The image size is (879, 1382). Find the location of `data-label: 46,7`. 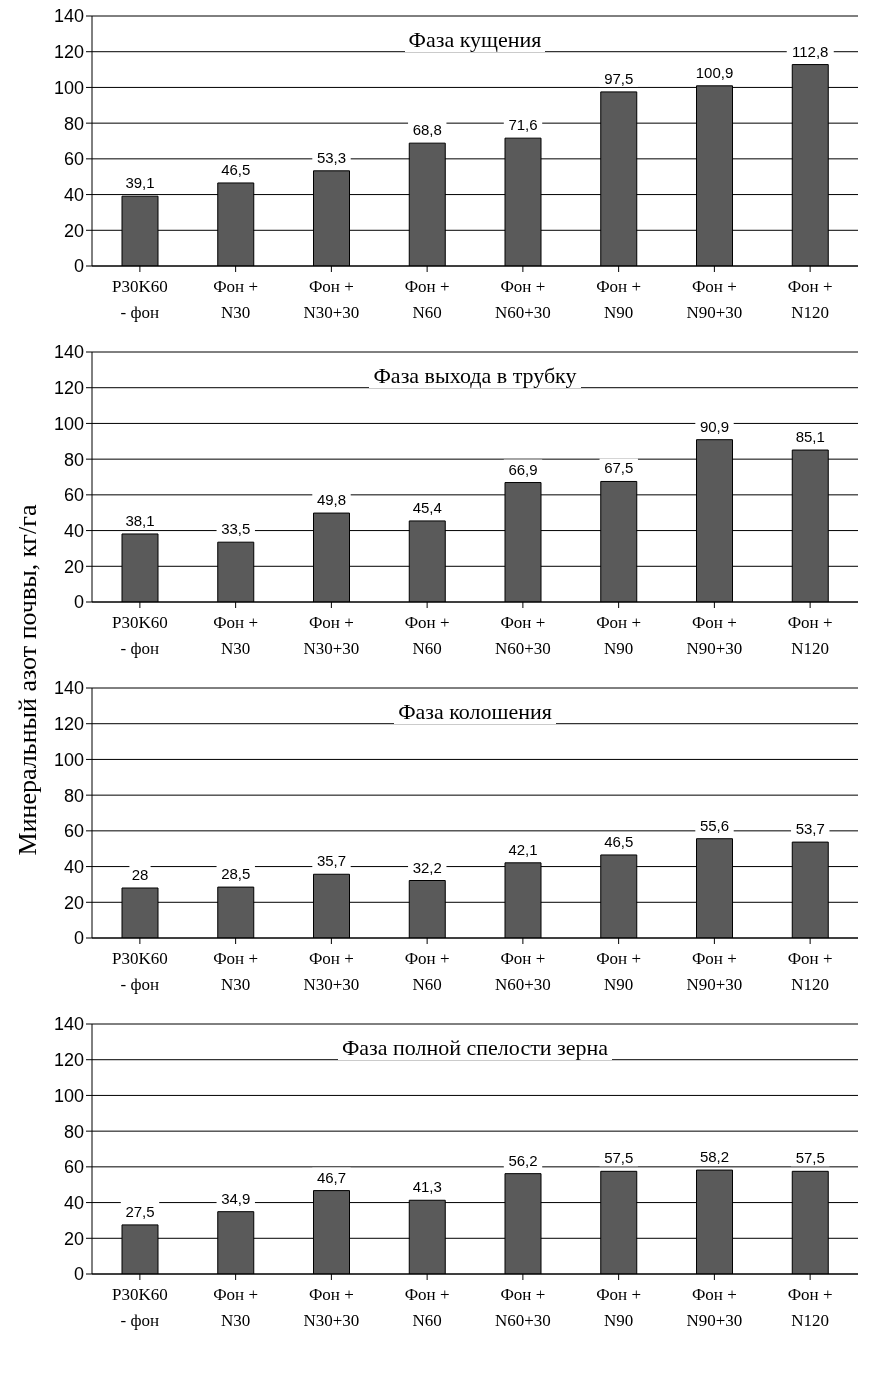

data-label: 46,7 is located at coordinates (331, 1177).